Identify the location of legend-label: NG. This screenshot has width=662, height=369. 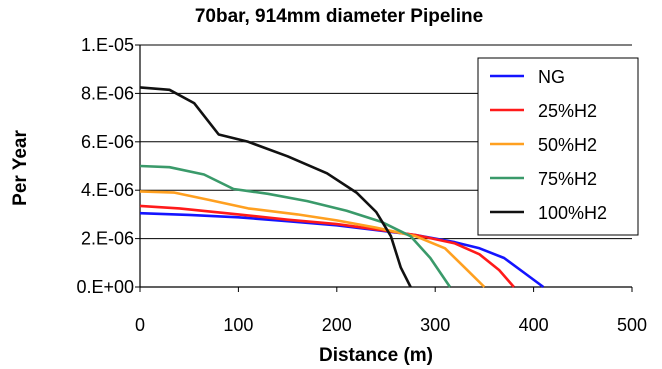
(551, 77).